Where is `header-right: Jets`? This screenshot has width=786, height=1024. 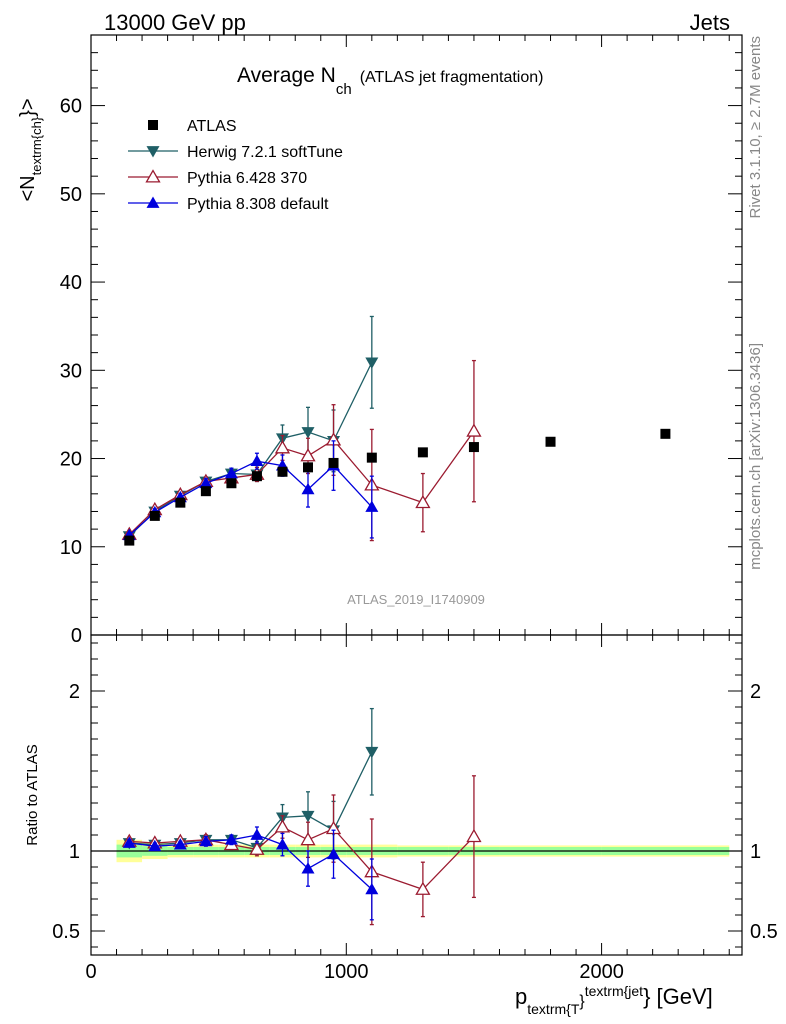
header-right: Jets is located at coordinates (710, 22).